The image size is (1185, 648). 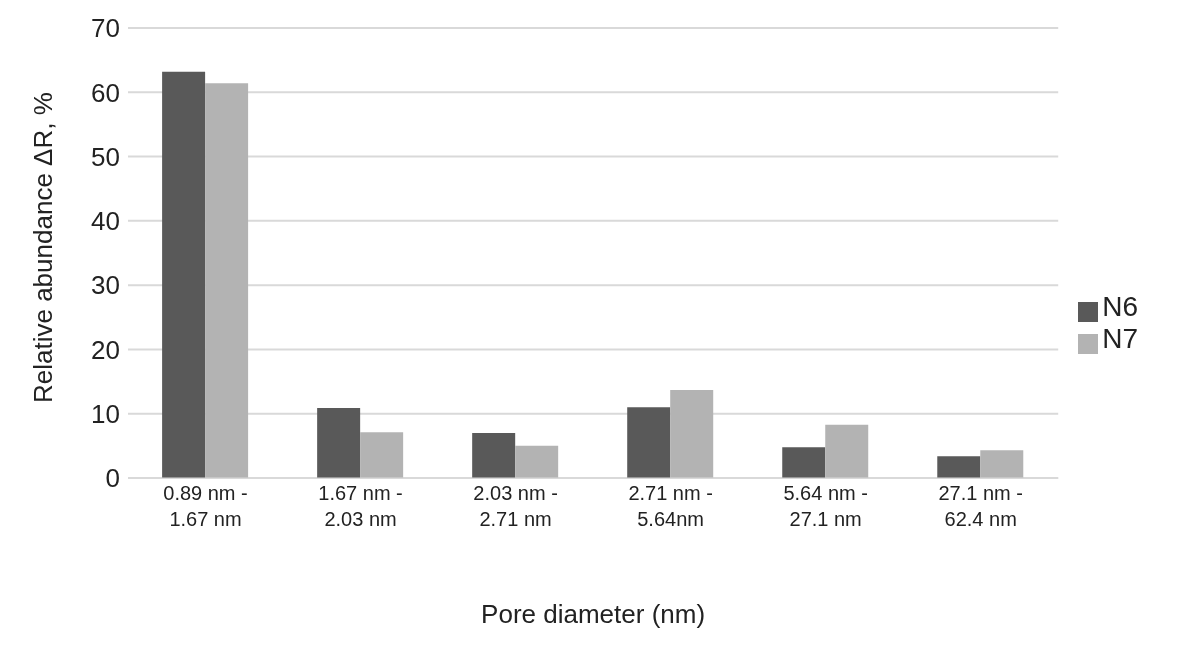 I want to click on y-tick-label: 20, so click(x=105, y=349).